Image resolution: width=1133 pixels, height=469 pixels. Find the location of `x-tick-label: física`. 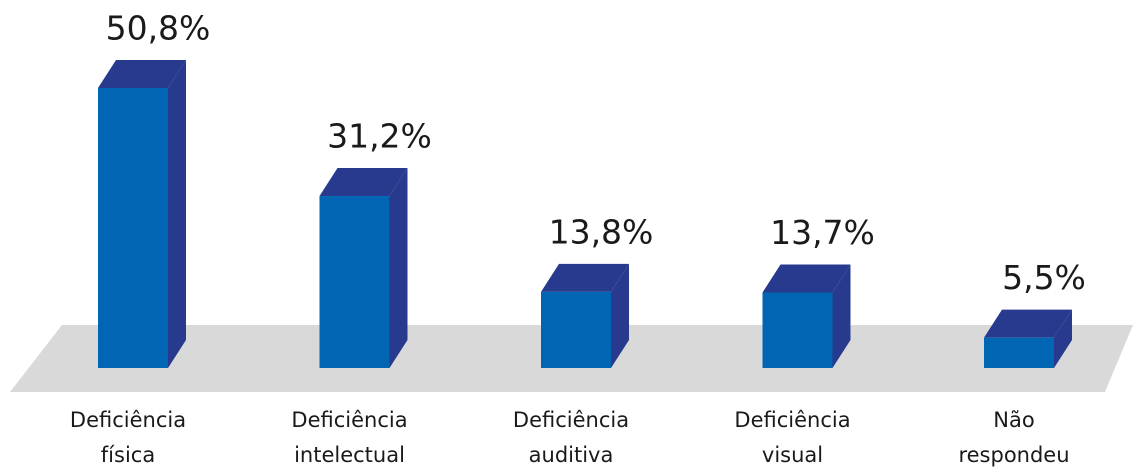

x-tick-label: física is located at coordinates (128, 455).